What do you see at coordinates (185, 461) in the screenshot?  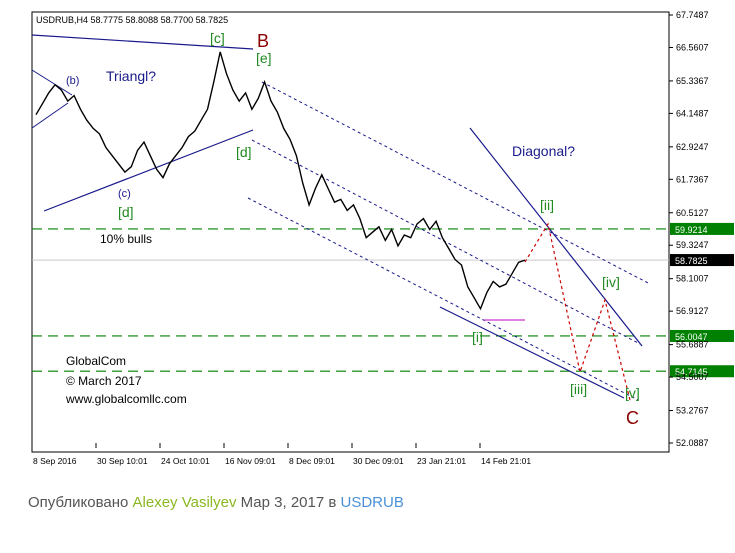 I see `x-tick-label: 24 Oct 10:01` at bounding box center [185, 461].